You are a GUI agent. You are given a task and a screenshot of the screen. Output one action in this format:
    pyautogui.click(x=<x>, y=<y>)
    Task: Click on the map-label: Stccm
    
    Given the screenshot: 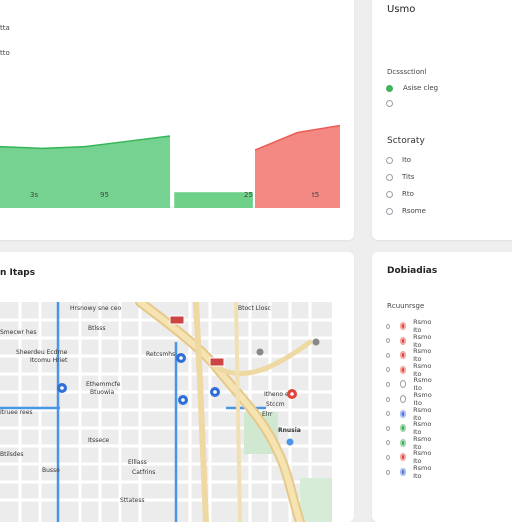 What is the action you would take?
    pyautogui.click(x=275, y=404)
    